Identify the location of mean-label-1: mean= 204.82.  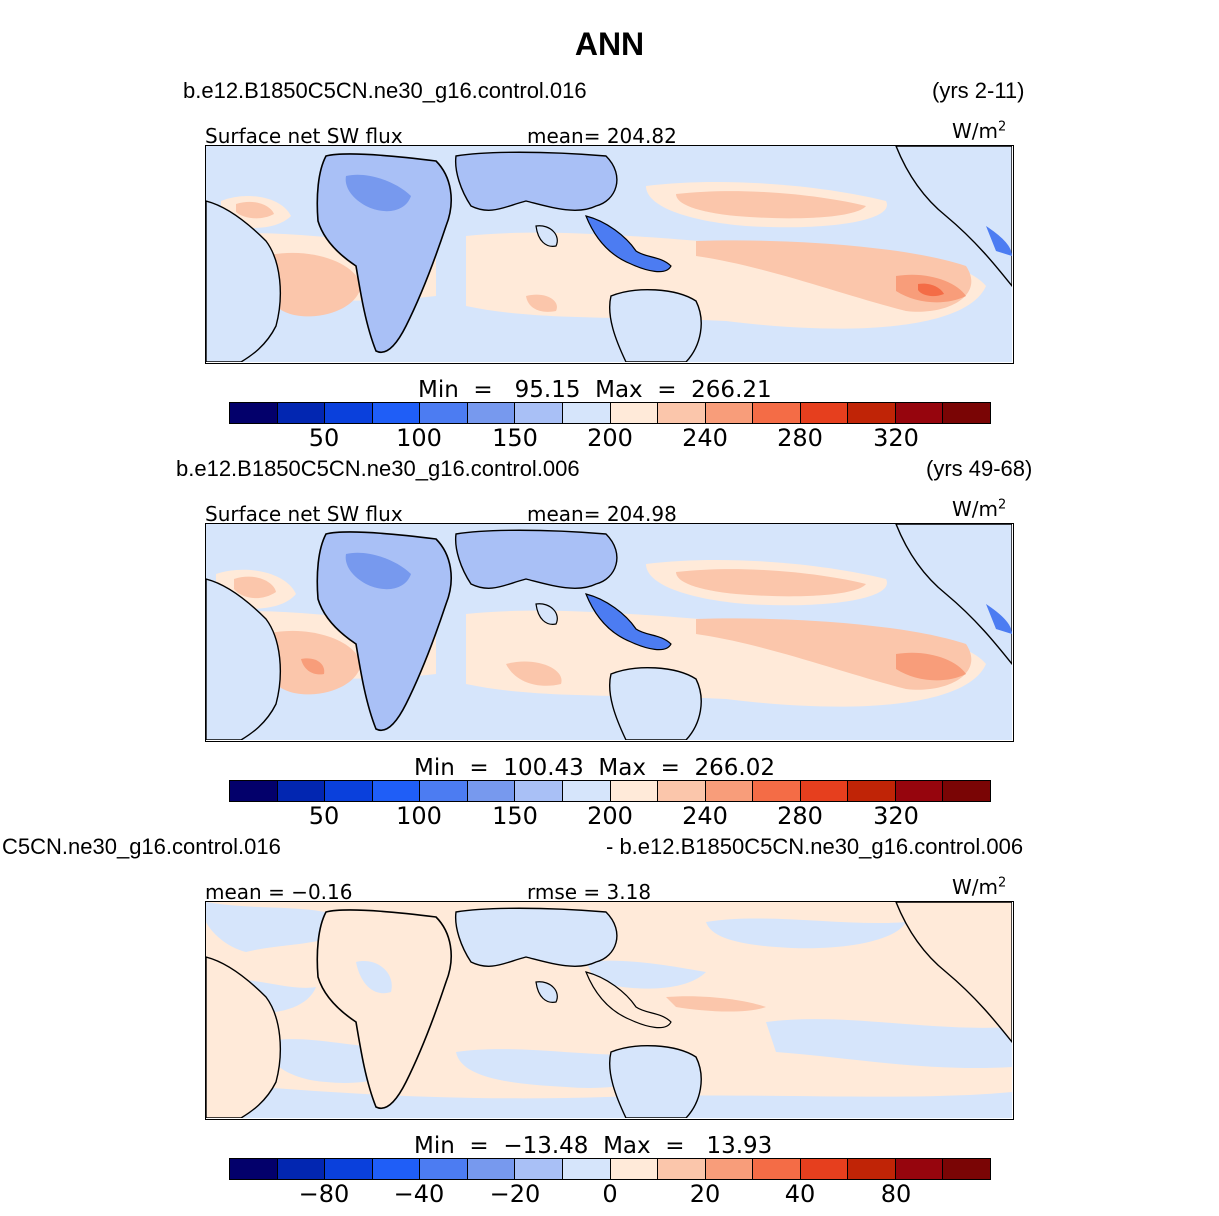
(602, 136).